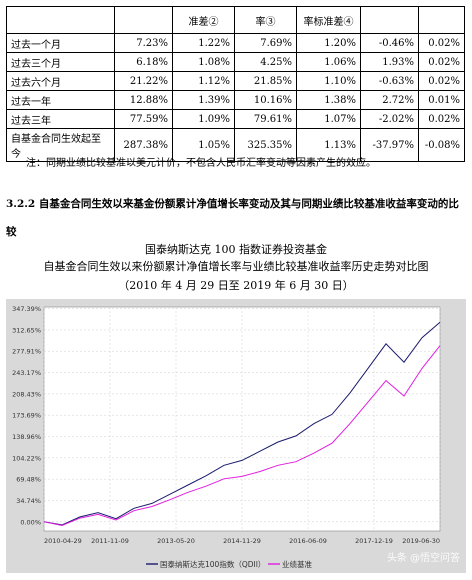  What do you see at coordinates (441, 145) in the screenshot?
I see `table-cell: -0.08%` at bounding box center [441, 145].